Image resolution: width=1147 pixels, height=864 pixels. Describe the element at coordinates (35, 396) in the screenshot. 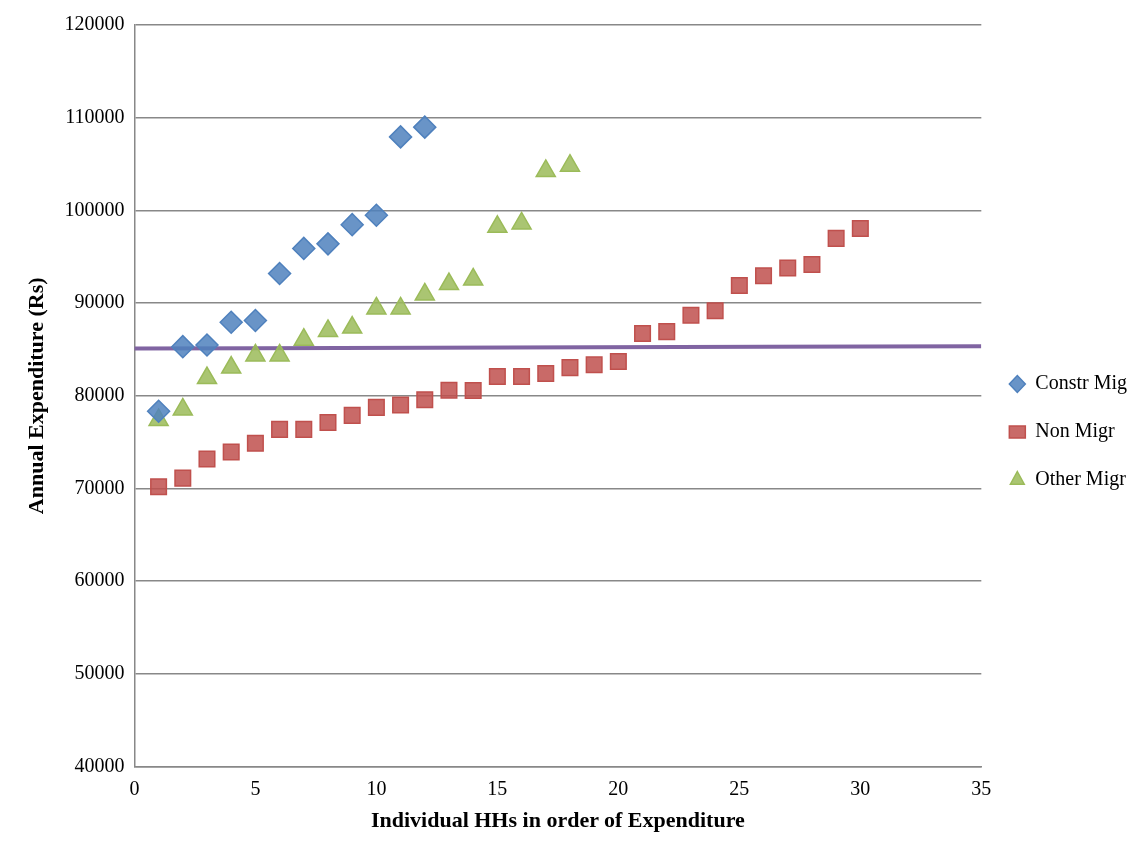

I see `y-axis-title: Annual Expenditure (Rs)` at that location.